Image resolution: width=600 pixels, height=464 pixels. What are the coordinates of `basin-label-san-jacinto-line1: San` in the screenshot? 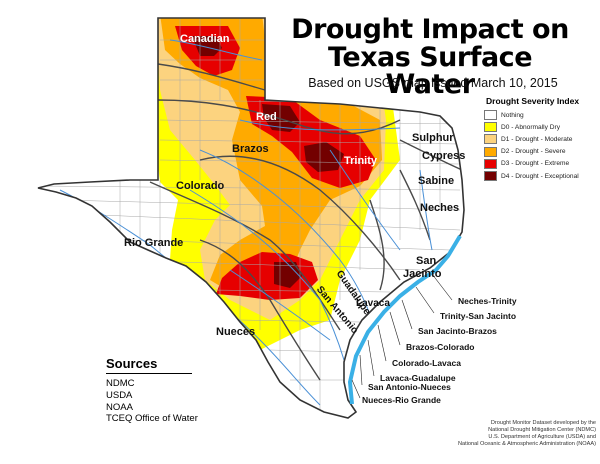 It's located at (426, 261).